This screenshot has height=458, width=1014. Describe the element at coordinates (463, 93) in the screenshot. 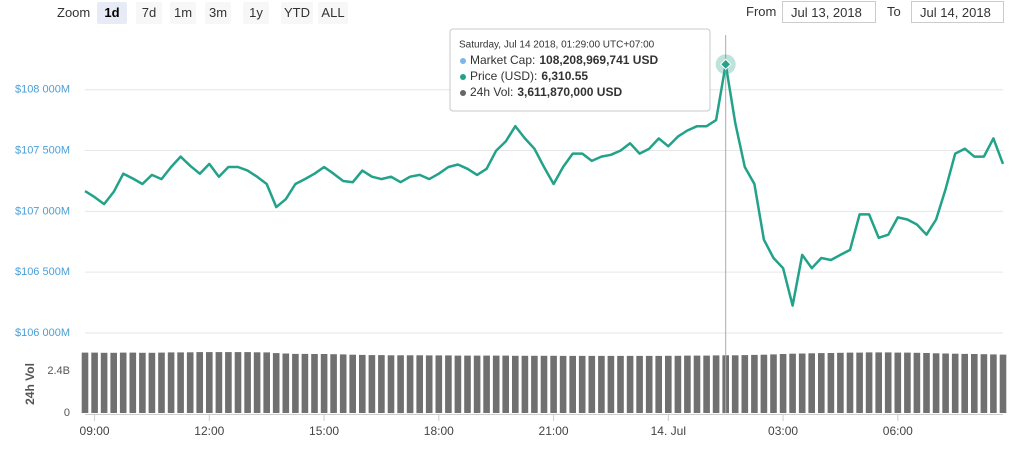

I see `tooltip-bullet` at that location.